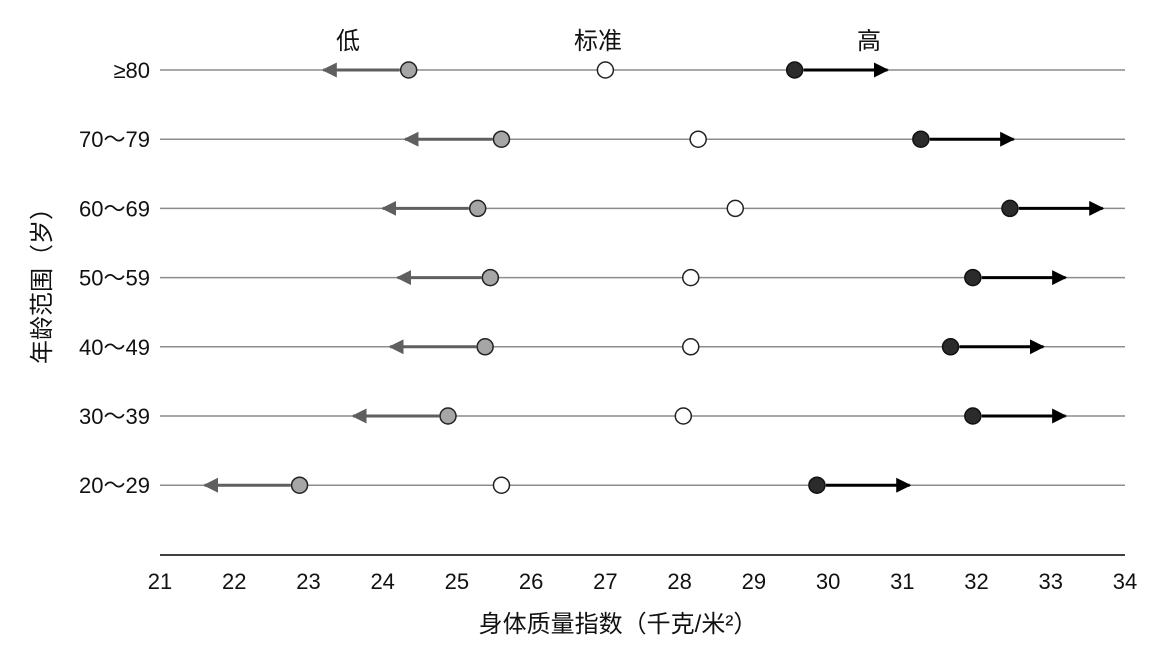 The height and width of the screenshot is (661, 1165). Describe the element at coordinates (114, 416) in the screenshot. I see `y-tick-label: 30～39` at that location.